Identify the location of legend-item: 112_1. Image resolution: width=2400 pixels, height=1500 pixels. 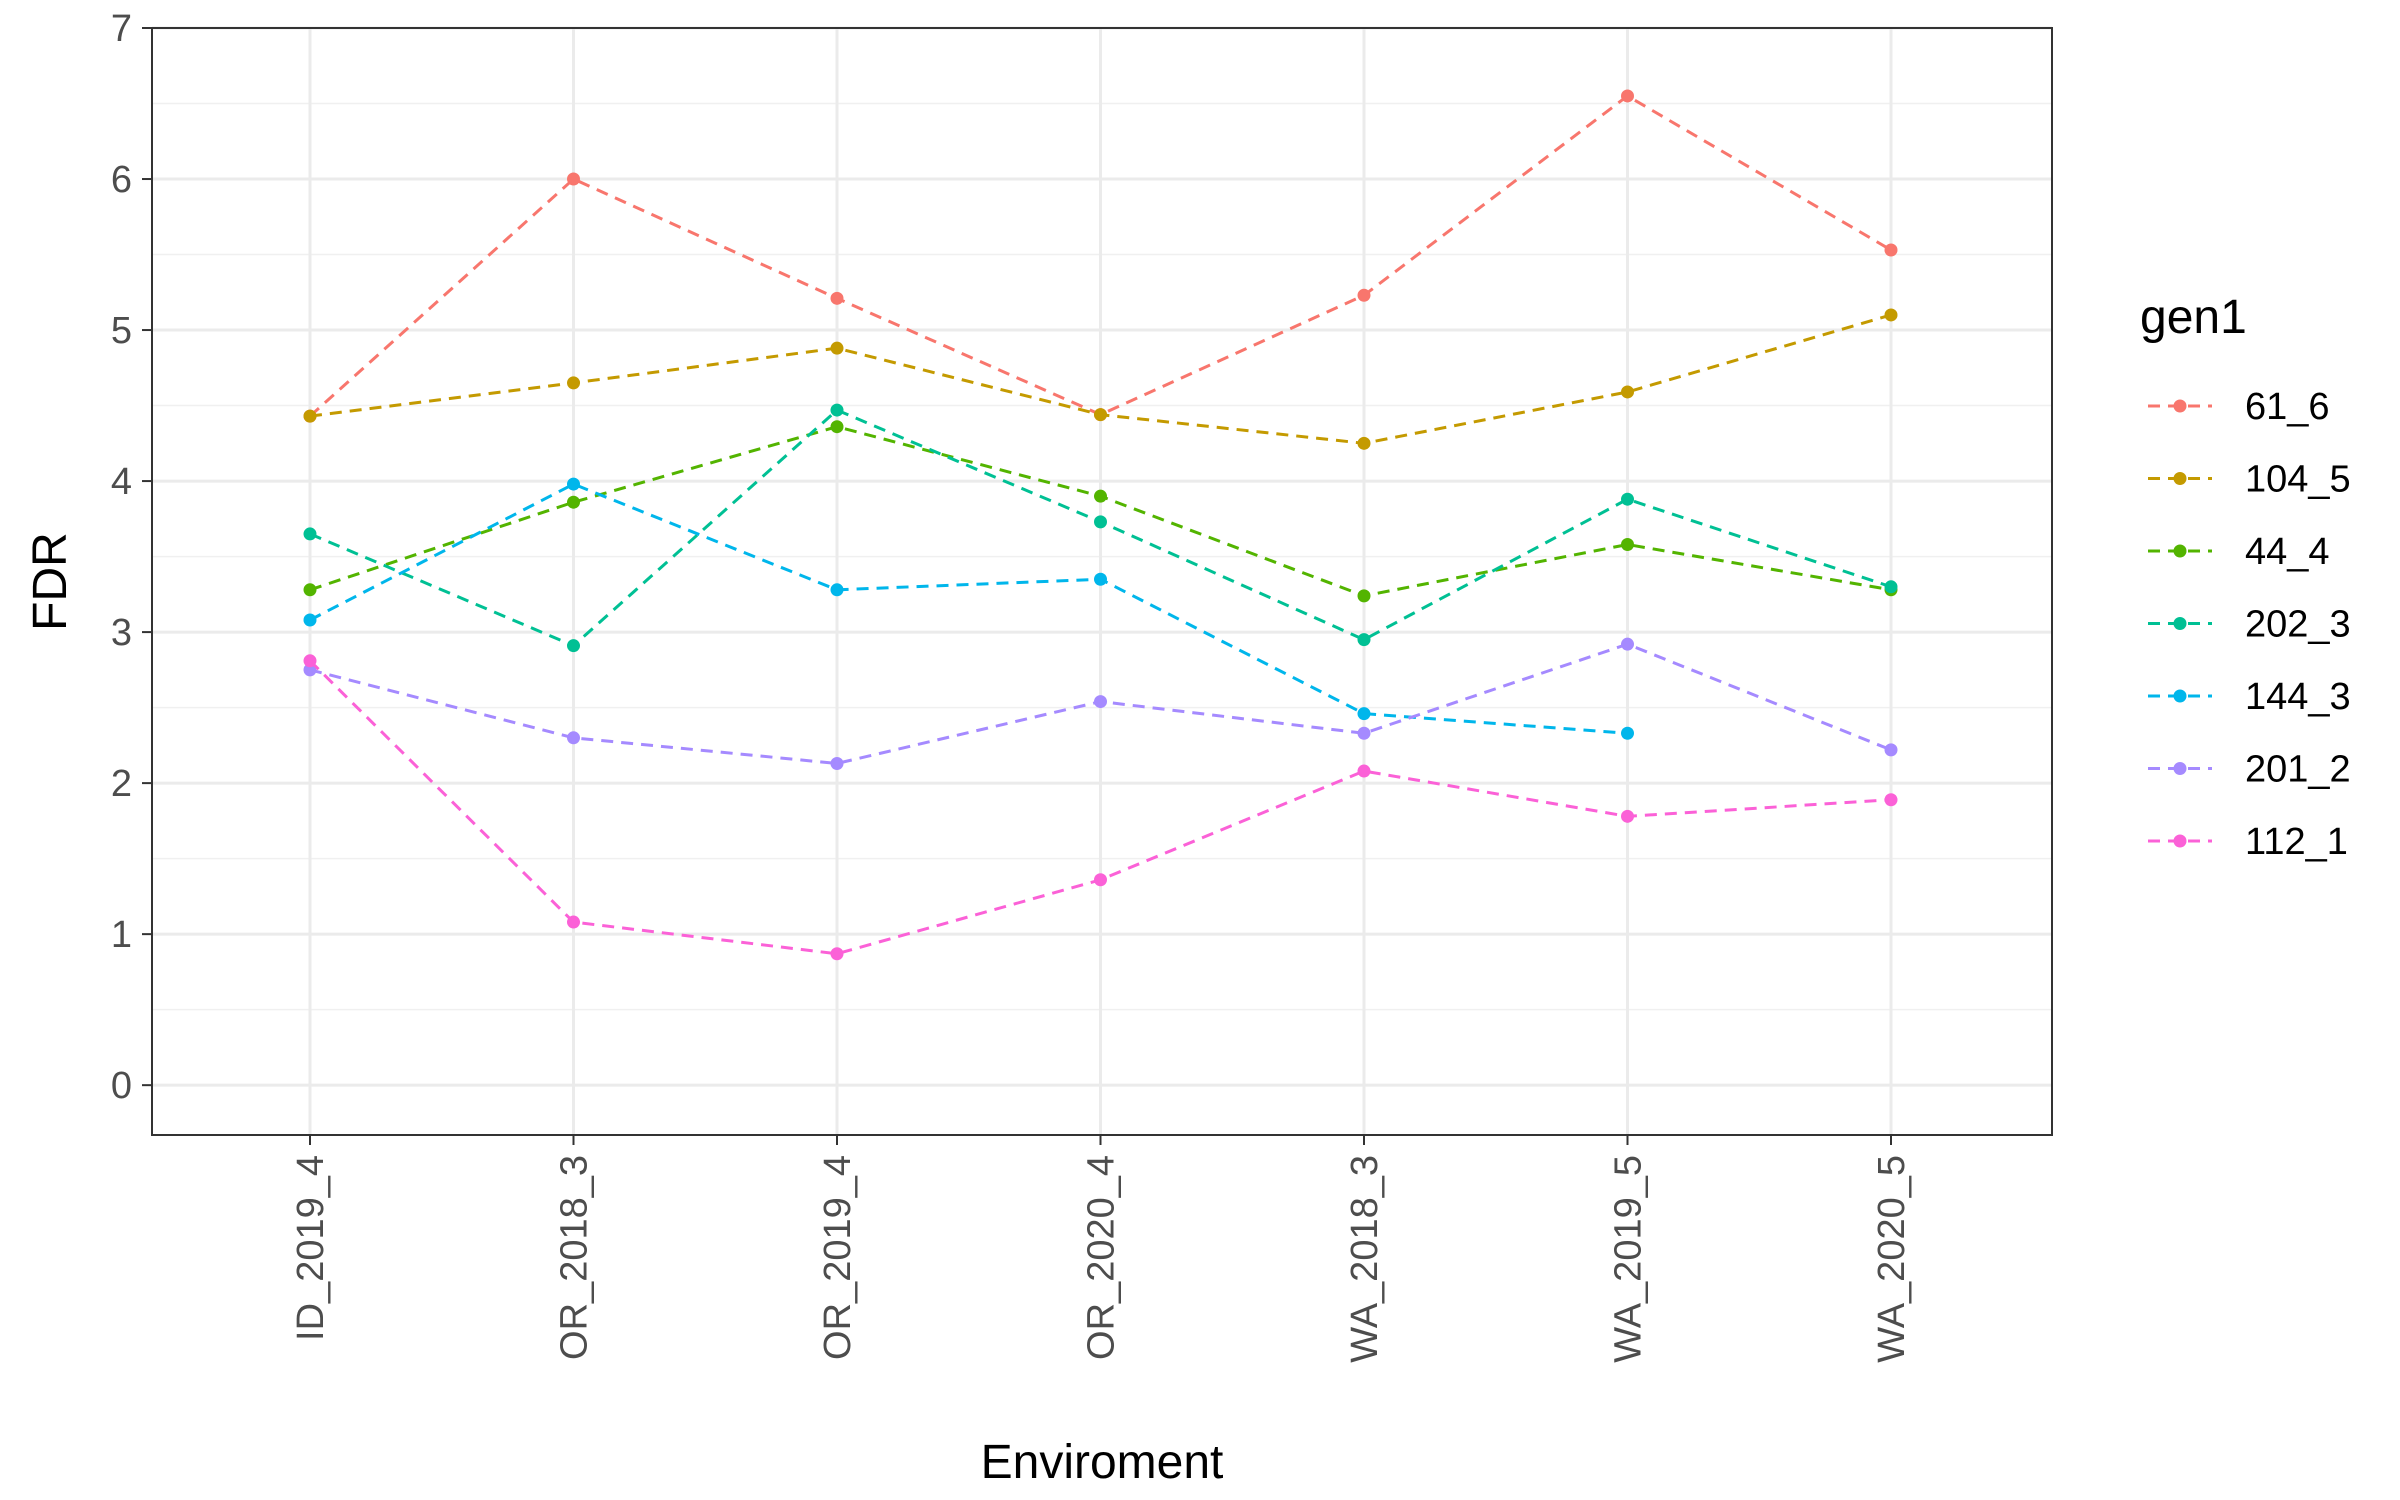
(2248, 842).